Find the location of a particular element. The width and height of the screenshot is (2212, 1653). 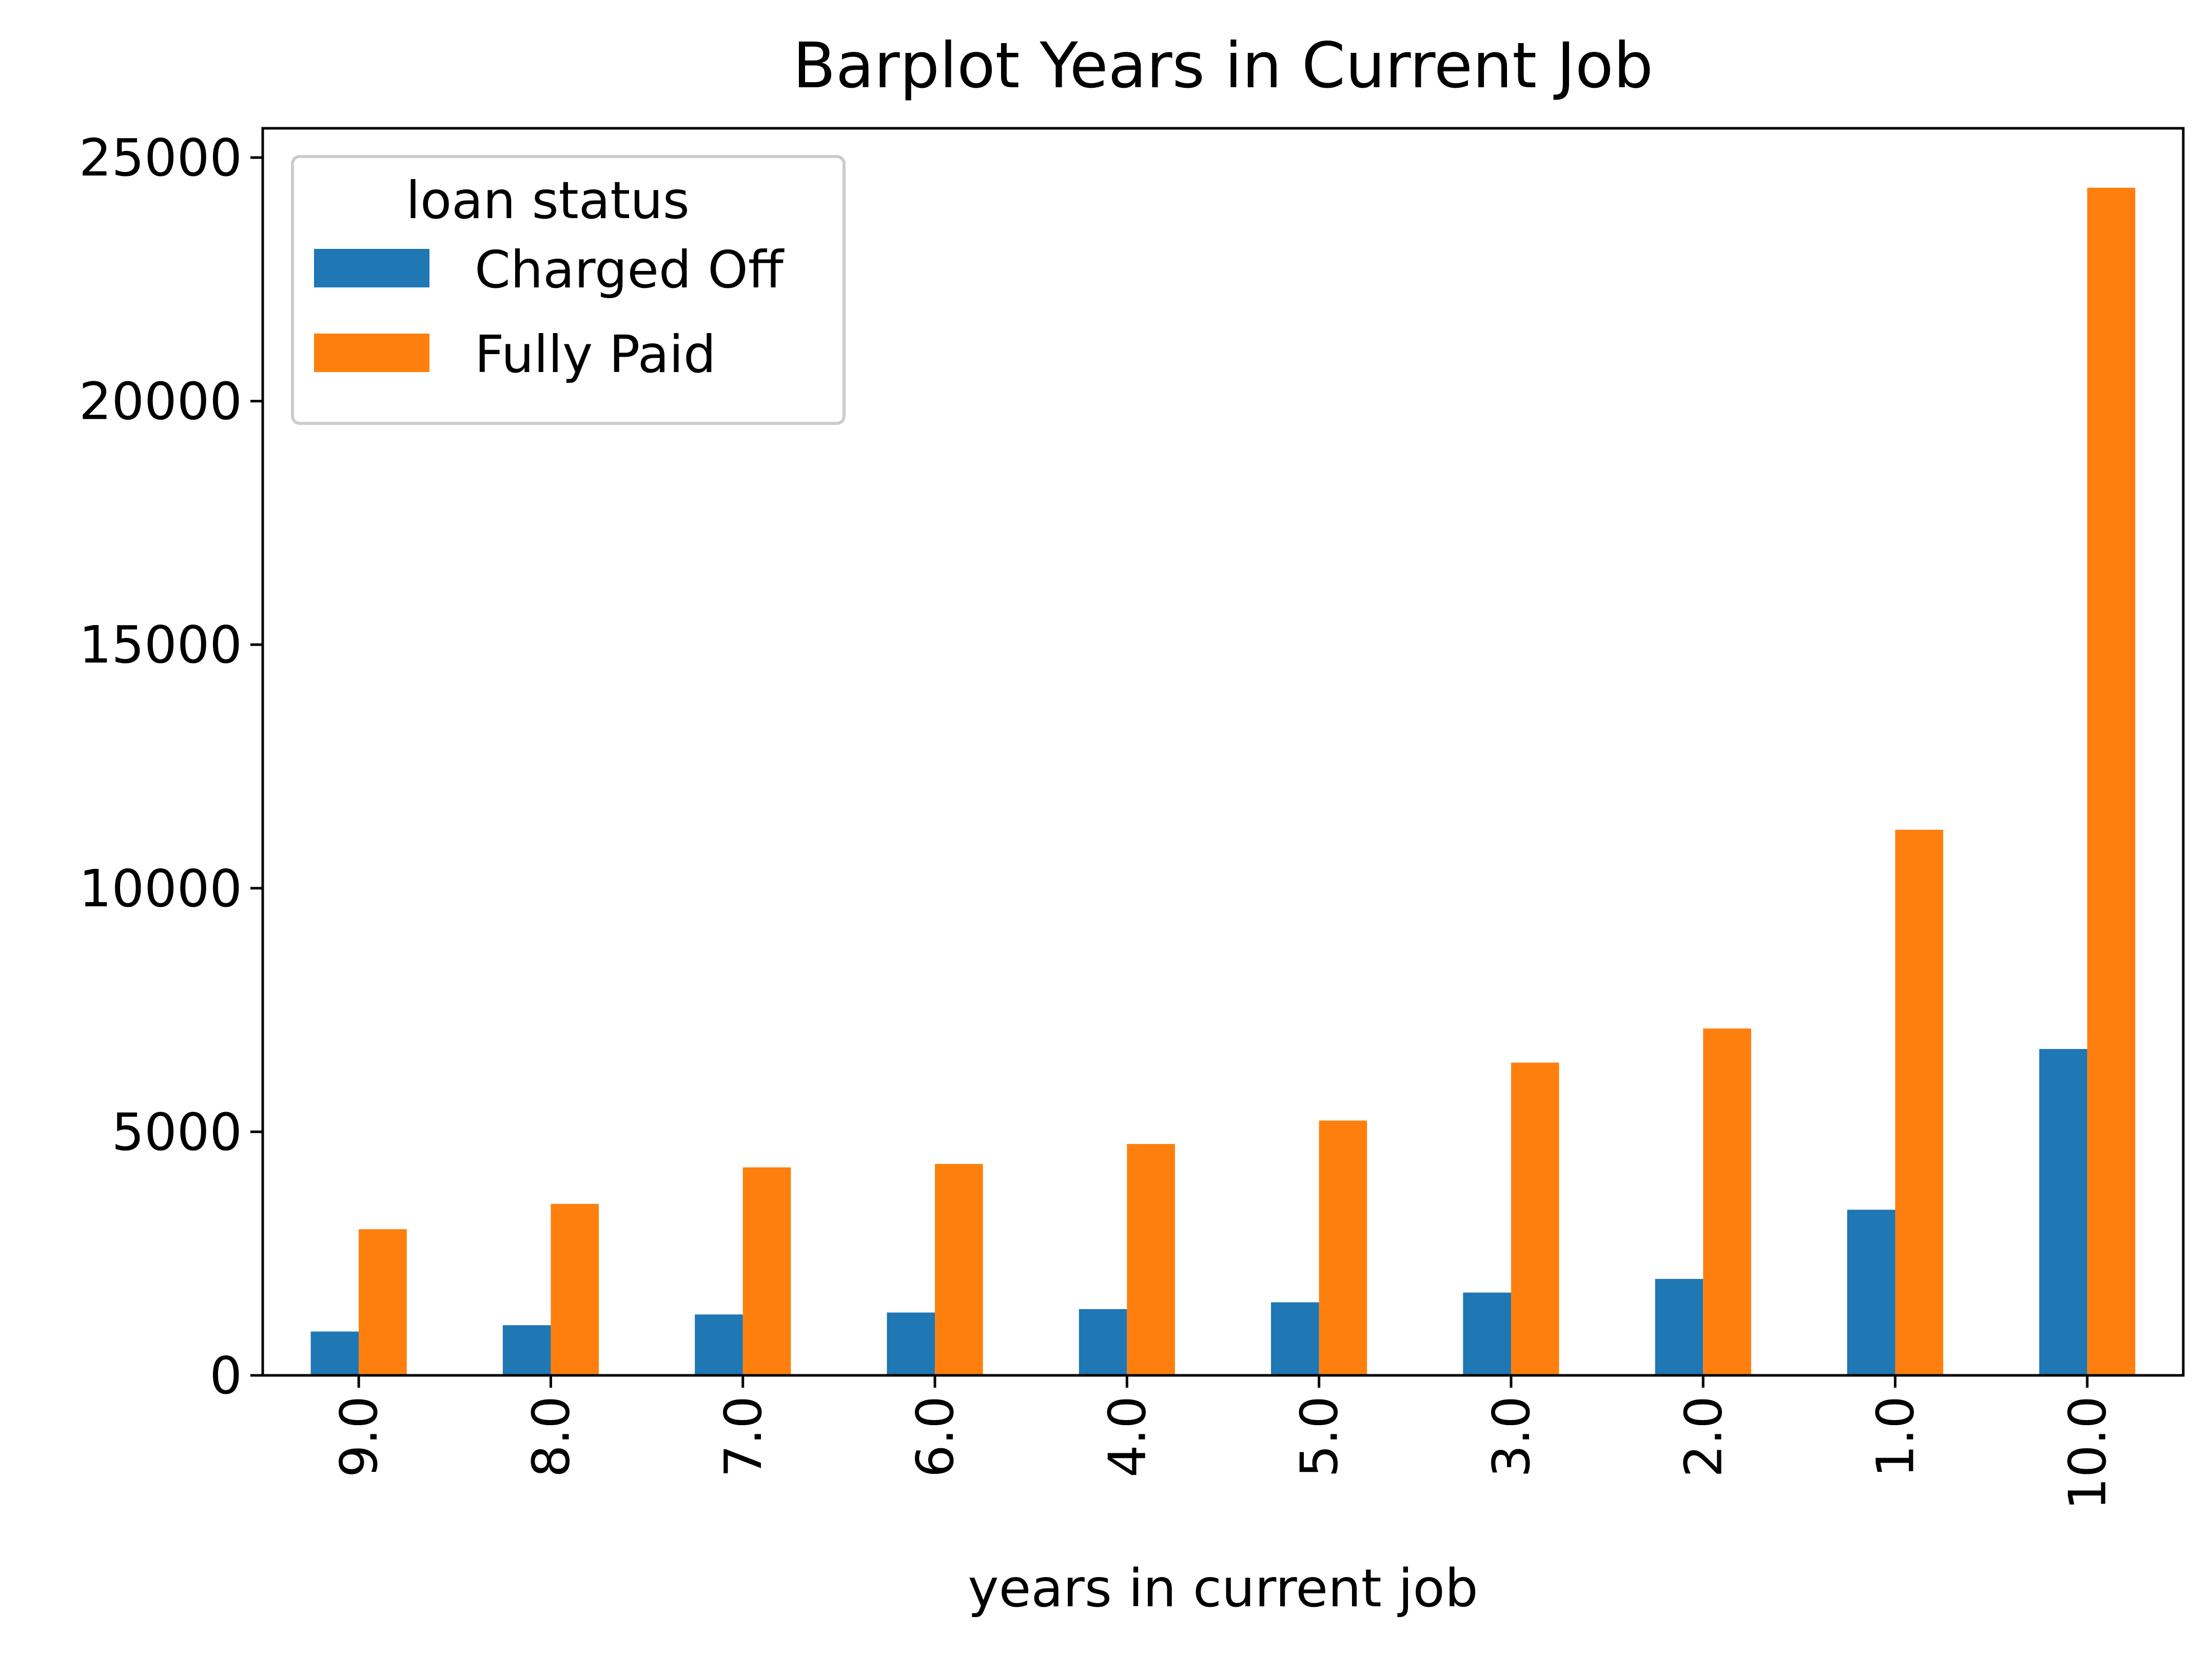

x-tick-label-9-0: 9.0 is located at coordinates (359, 1436).